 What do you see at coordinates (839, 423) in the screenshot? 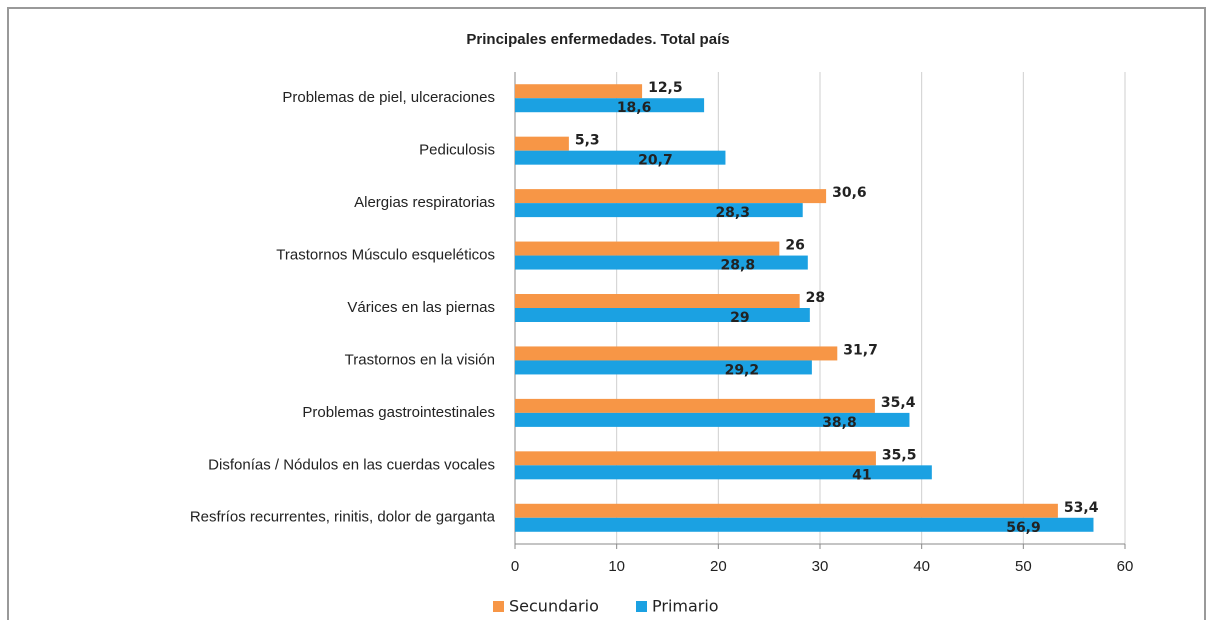
I see `value-label: 38,8` at bounding box center [839, 423].